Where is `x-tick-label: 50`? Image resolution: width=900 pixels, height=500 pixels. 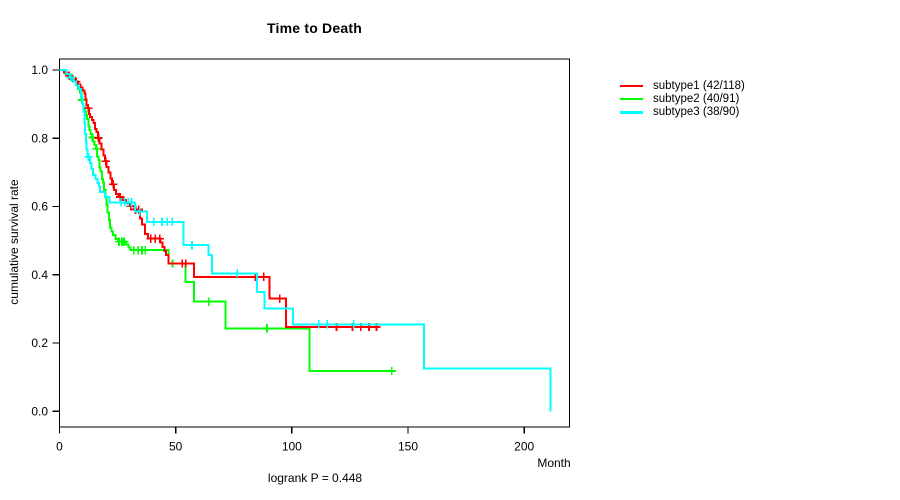 x-tick-label: 50 is located at coordinates (176, 447).